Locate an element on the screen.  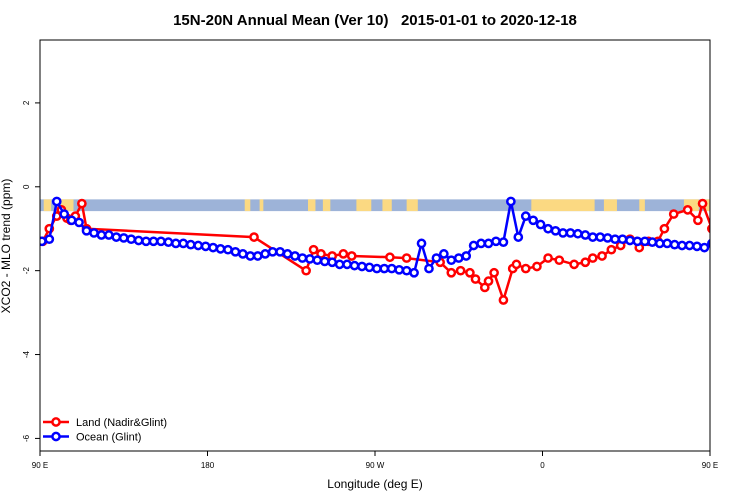
band-land-areas is located at coordinates (376, 205).